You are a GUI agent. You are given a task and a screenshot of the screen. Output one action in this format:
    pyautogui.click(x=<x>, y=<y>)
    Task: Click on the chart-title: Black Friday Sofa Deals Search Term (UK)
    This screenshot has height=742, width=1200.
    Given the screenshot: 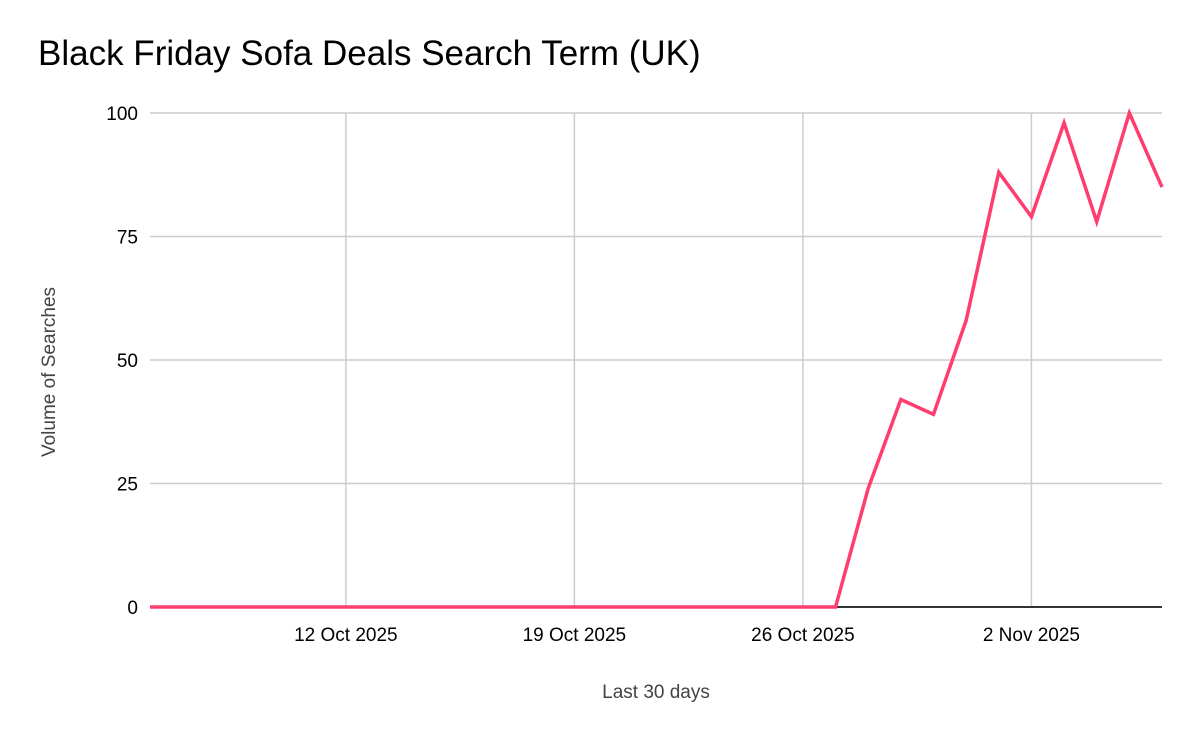 What is the action you would take?
    pyautogui.click(x=369, y=53)
    